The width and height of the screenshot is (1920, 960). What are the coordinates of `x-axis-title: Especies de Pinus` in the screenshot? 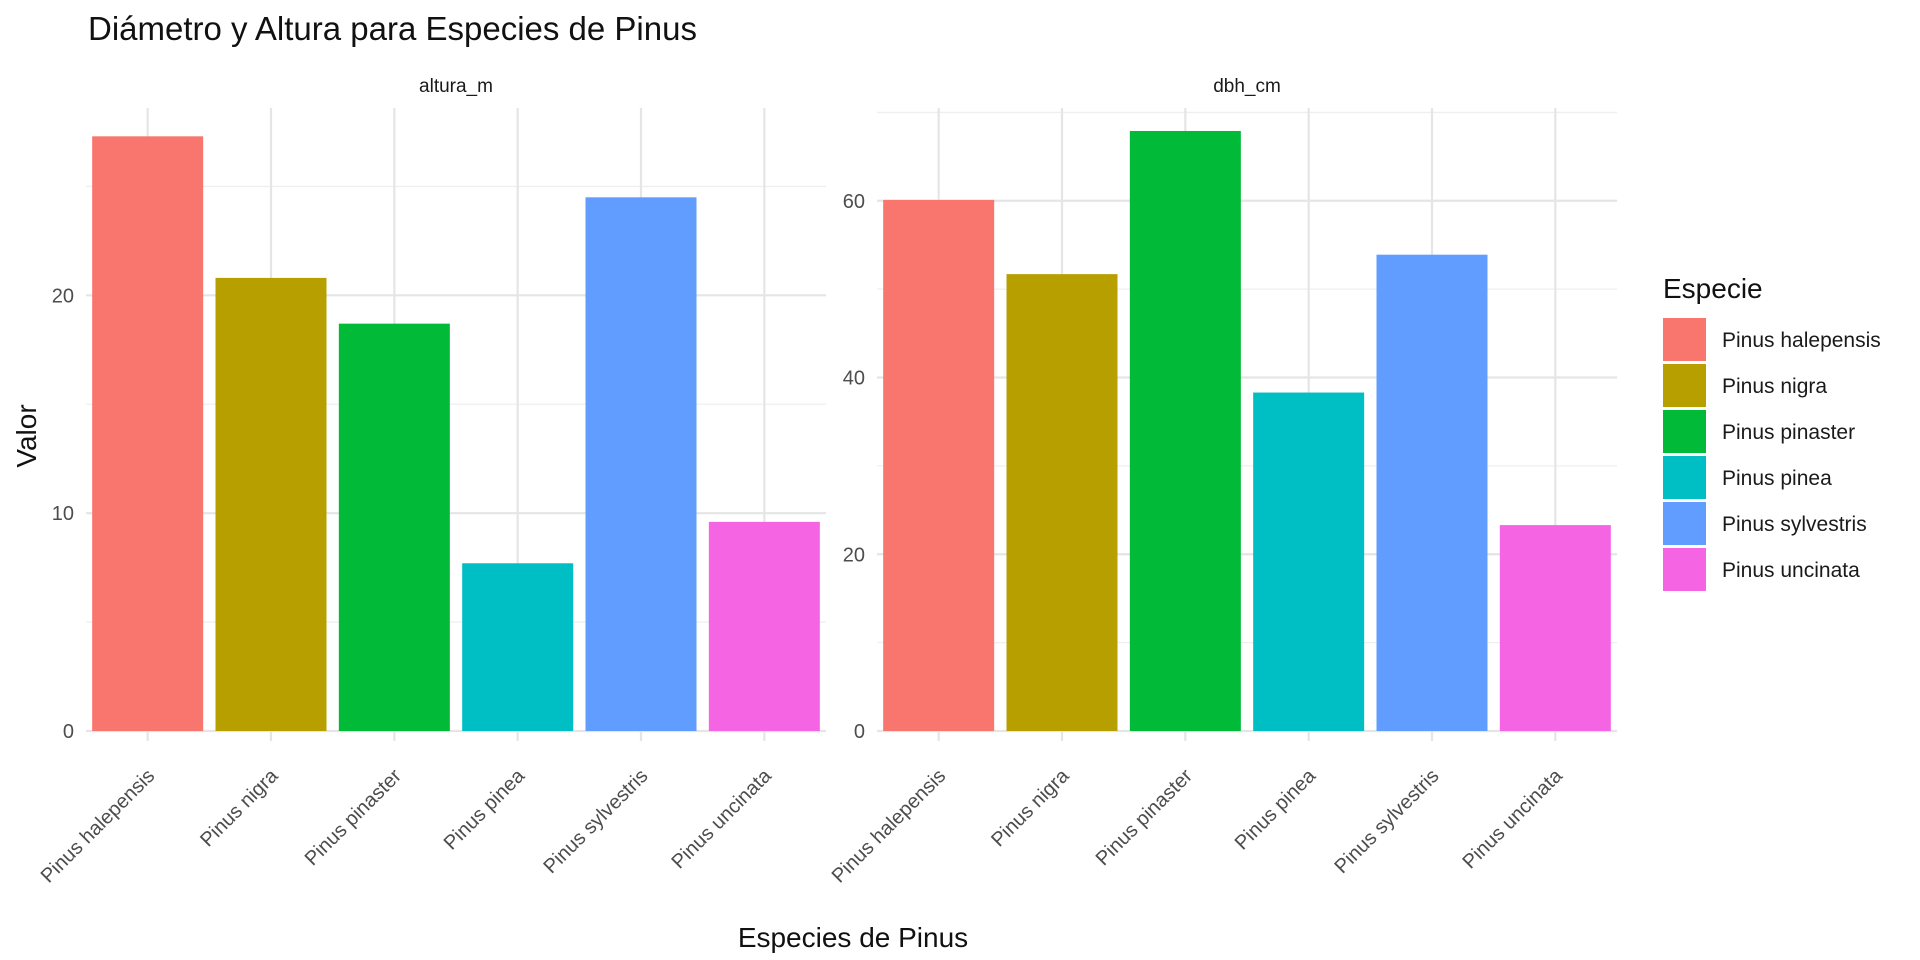 It's located at (853, 937).